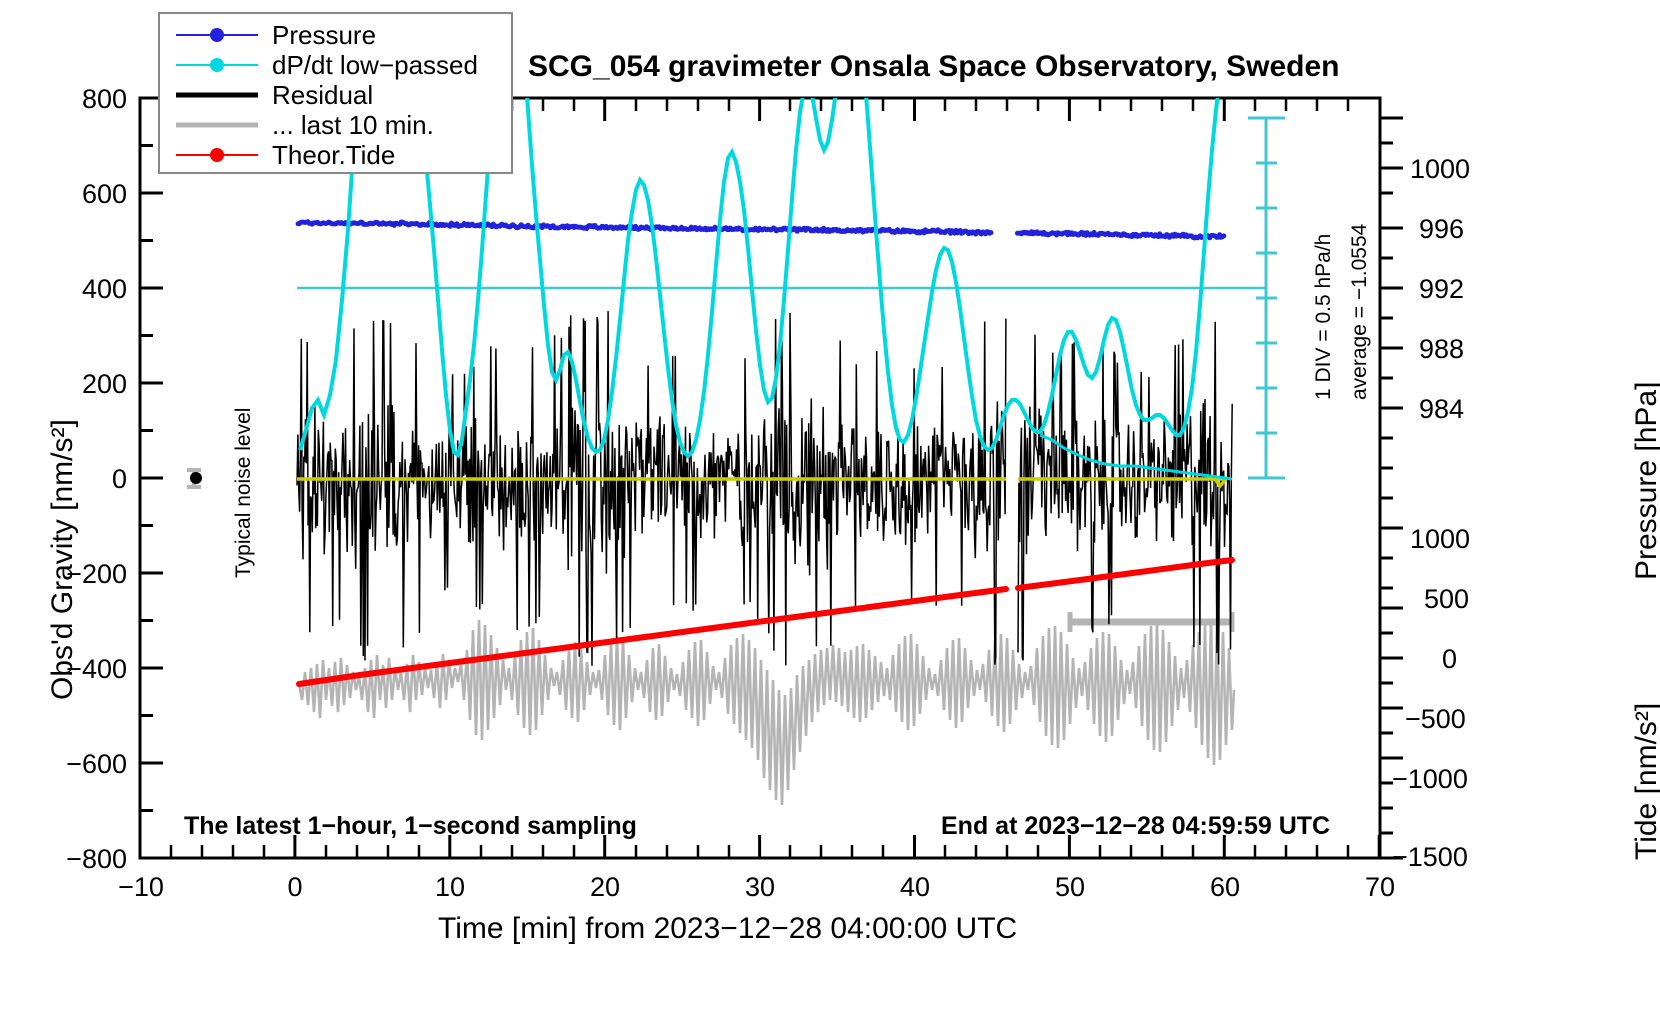 This screenshot has height=1020, width=1660. I want to click on x-tick-70: 70, so click(1380, 887).